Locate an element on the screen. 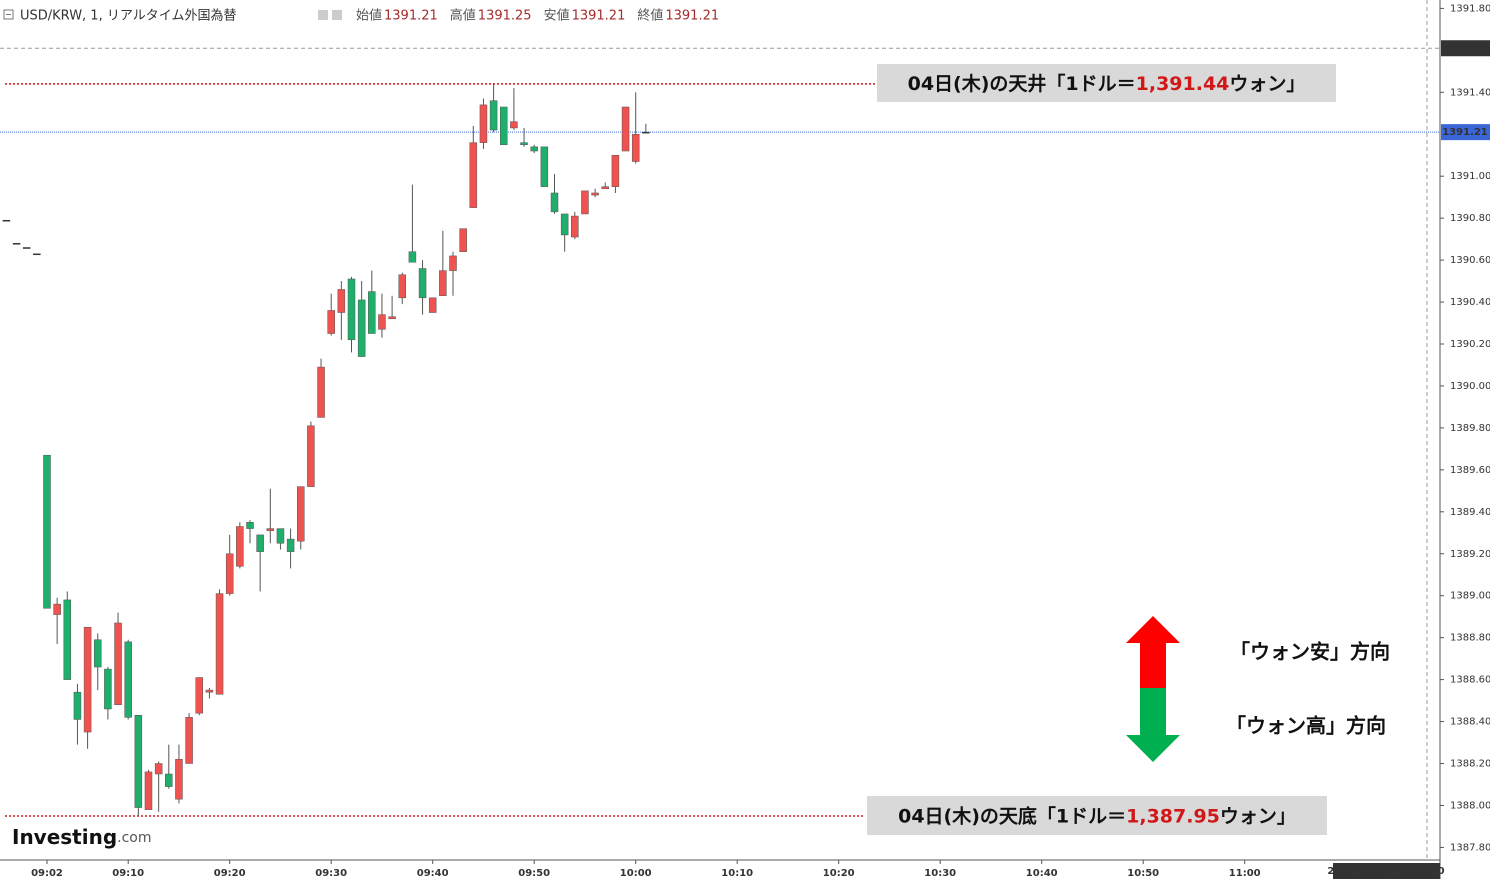  last-price: 1391.21 is located at coordinates (1465, 132).